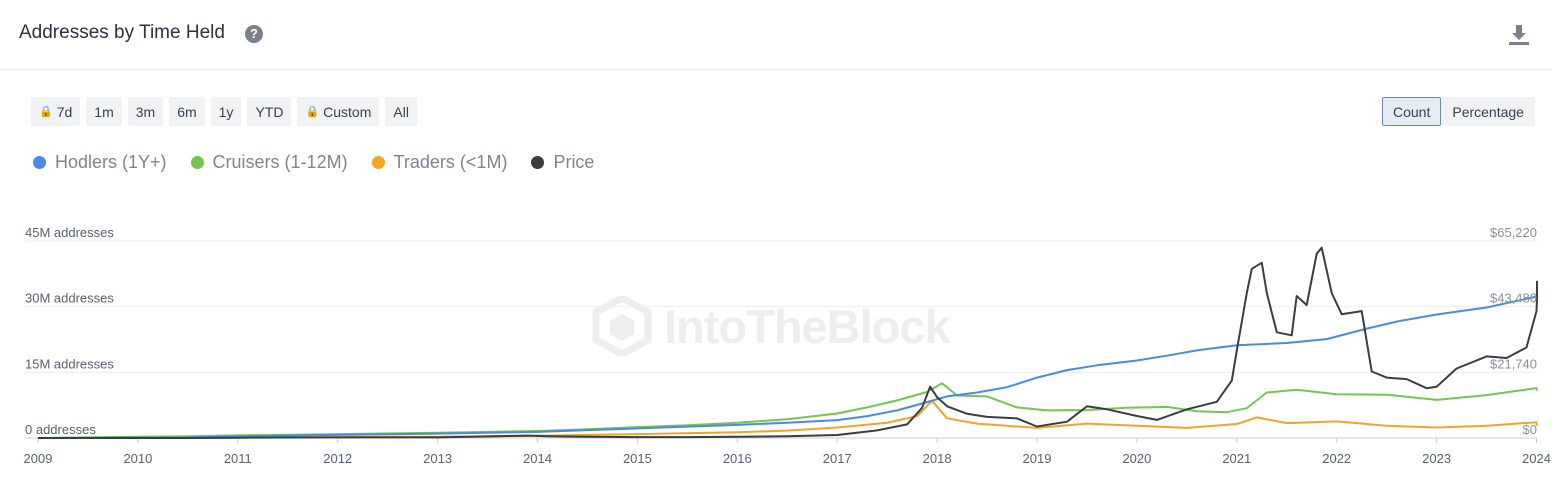 This screenshot has height=478, width=1552. I want to click on x-tick-label: 2020, so click(1136, 458).